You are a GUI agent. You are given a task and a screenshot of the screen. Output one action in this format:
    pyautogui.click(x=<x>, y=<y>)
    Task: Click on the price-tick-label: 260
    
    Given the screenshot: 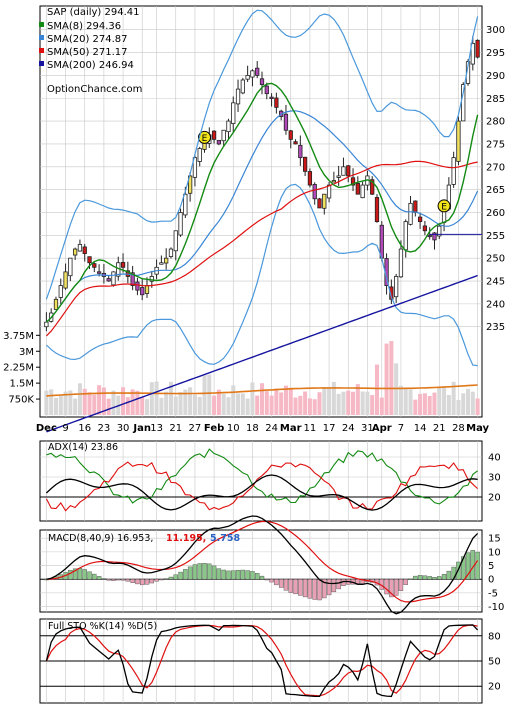 What is the action you would take?
    pyautogui.click(x=495, y=213)
    